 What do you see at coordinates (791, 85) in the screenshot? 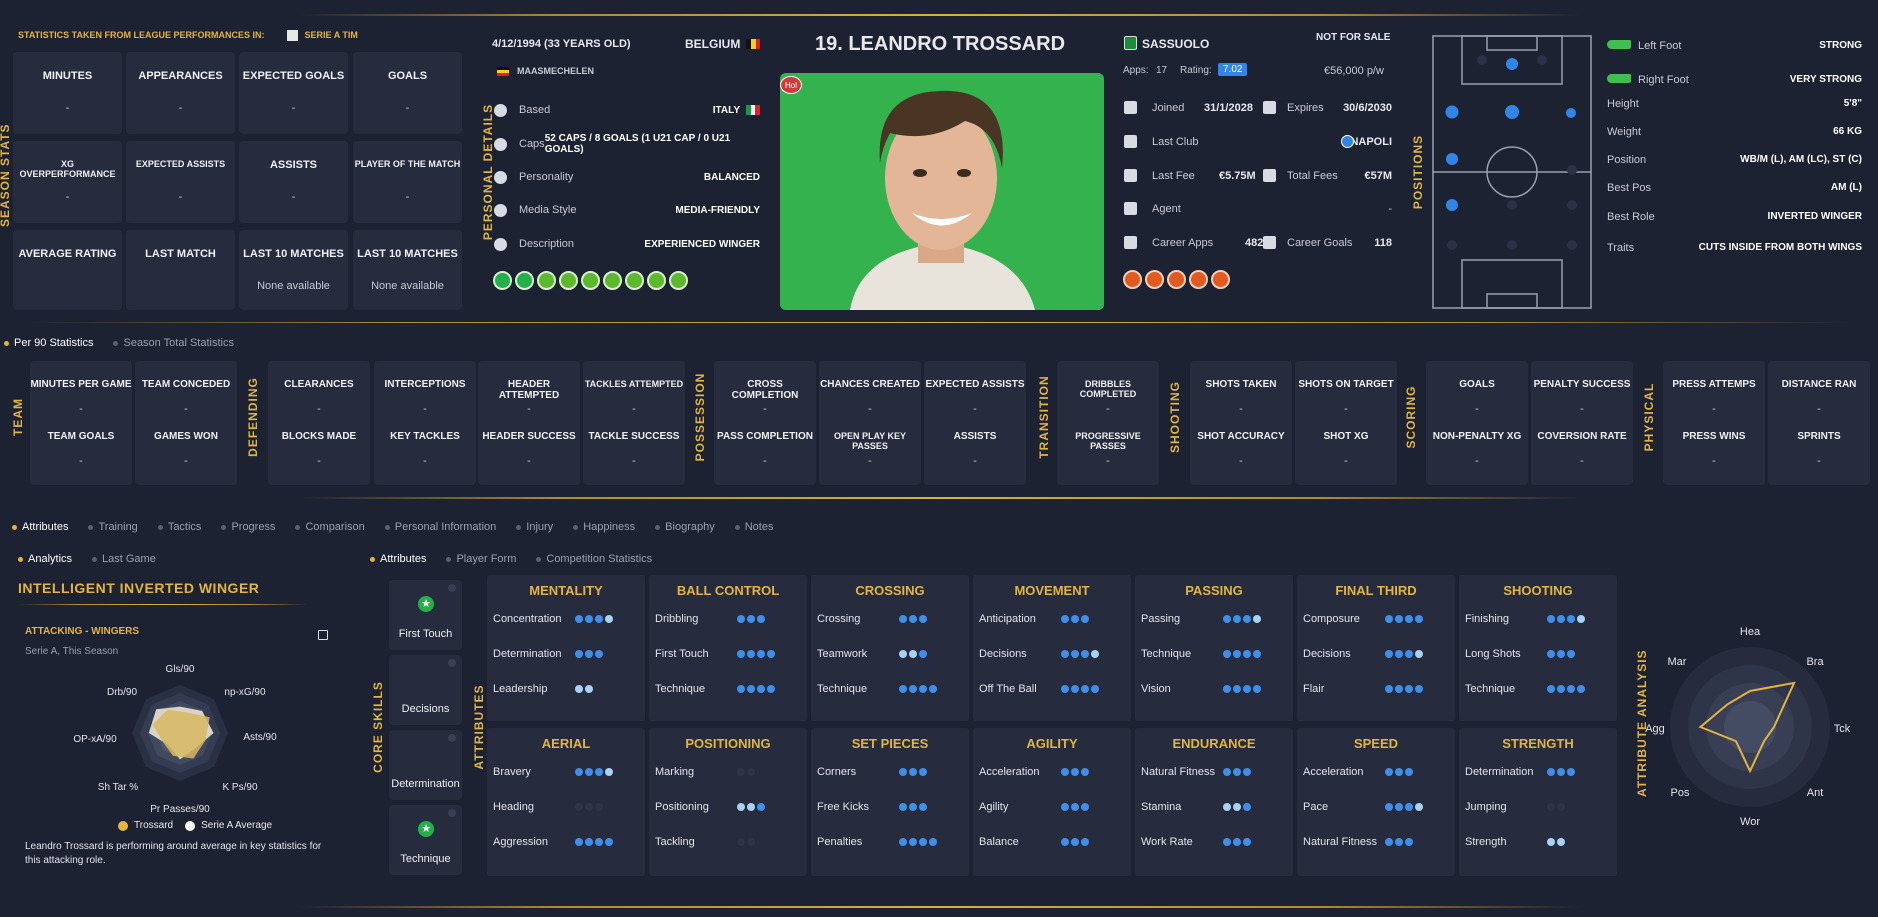
I see `hol-badge: Hol` at bounding box center [791, 85].